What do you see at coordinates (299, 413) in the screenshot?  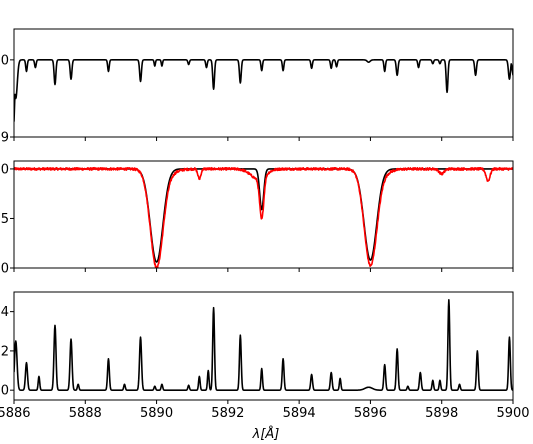 I see `x-tick-label-4: 5894` at bounding box center [299, 413].